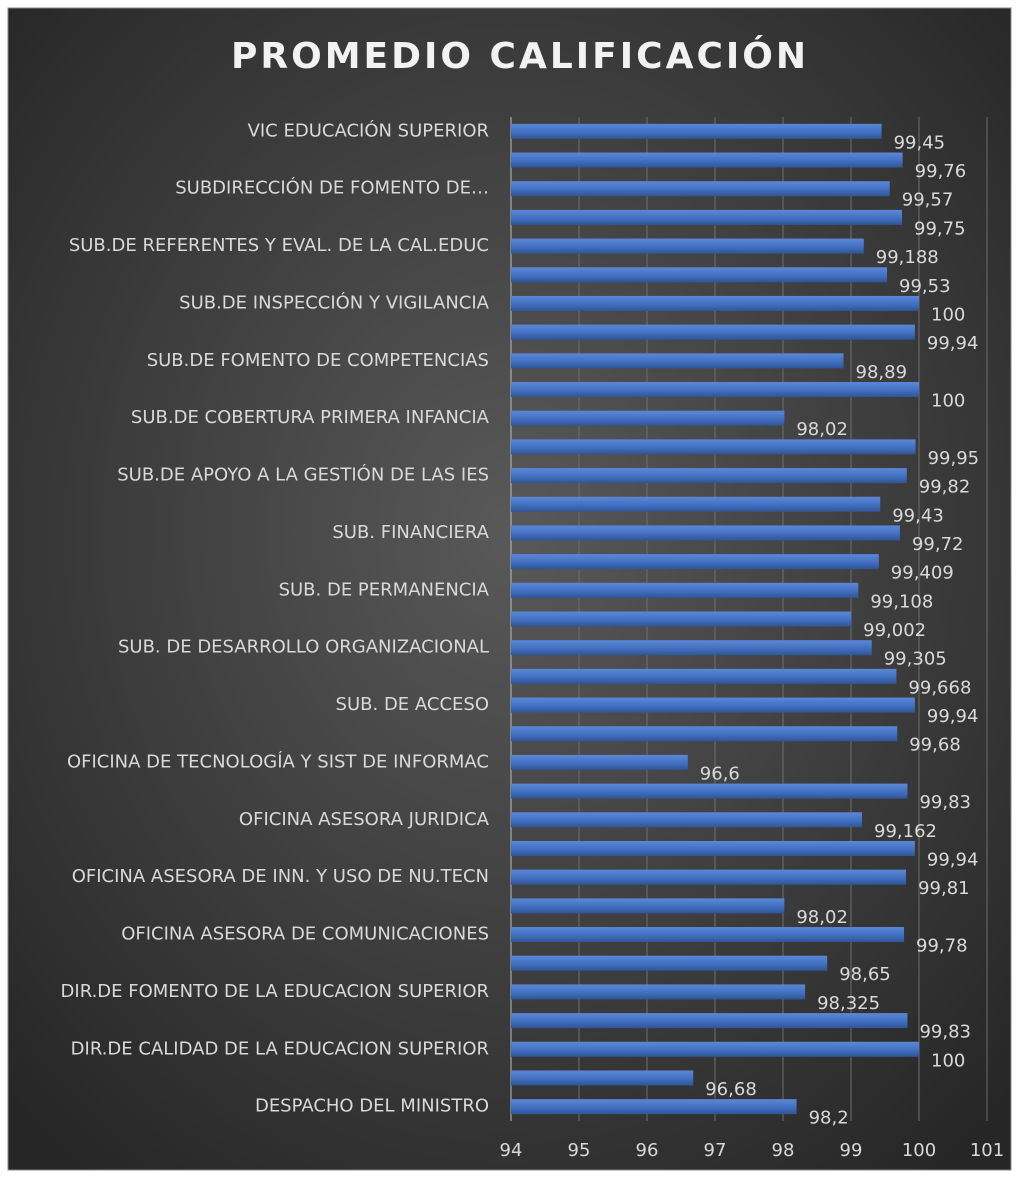  I want to click on y-tick-label: SUB. DE PERMANENCIA, so click(384, 589).